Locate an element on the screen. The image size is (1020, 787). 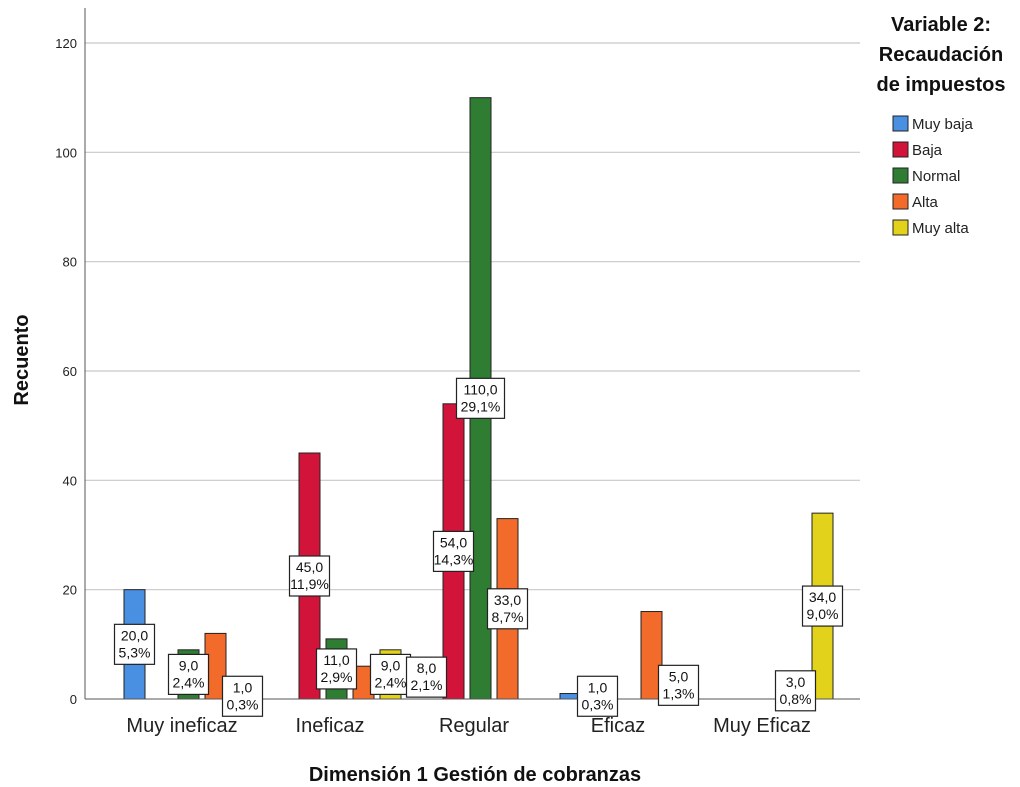
legend-item: Normal is located at coordinates (926, 176).